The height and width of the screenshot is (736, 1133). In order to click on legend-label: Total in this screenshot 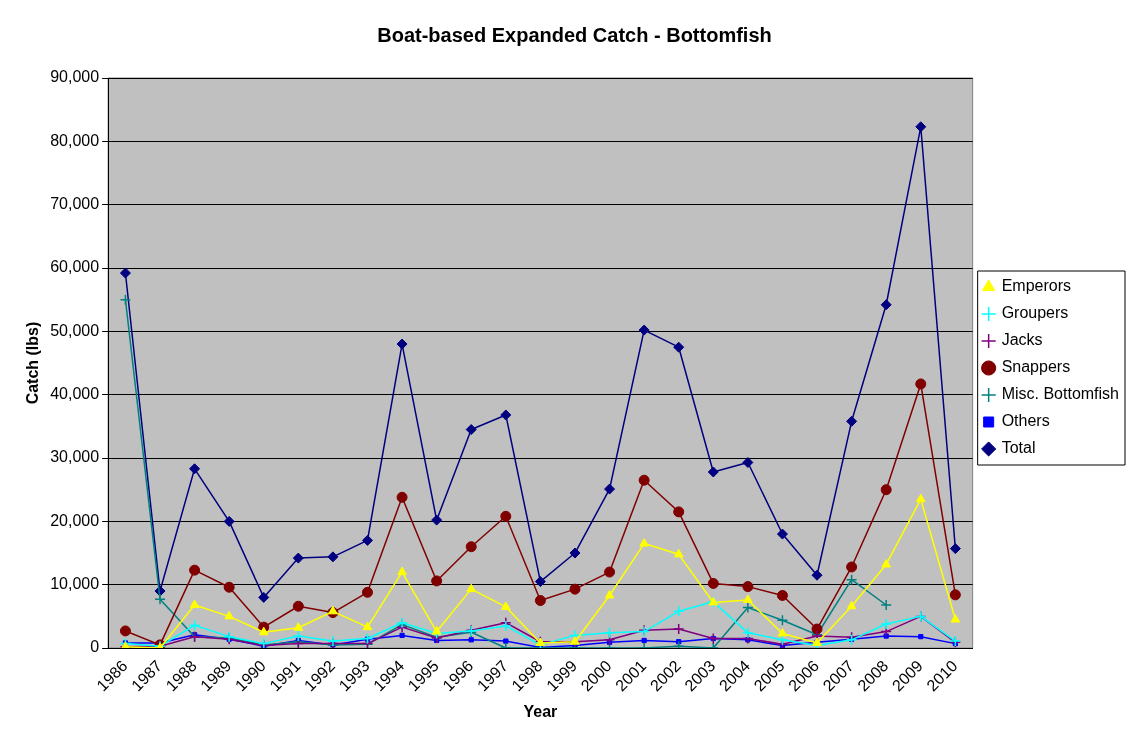, I will do `click(1018, 448)`.